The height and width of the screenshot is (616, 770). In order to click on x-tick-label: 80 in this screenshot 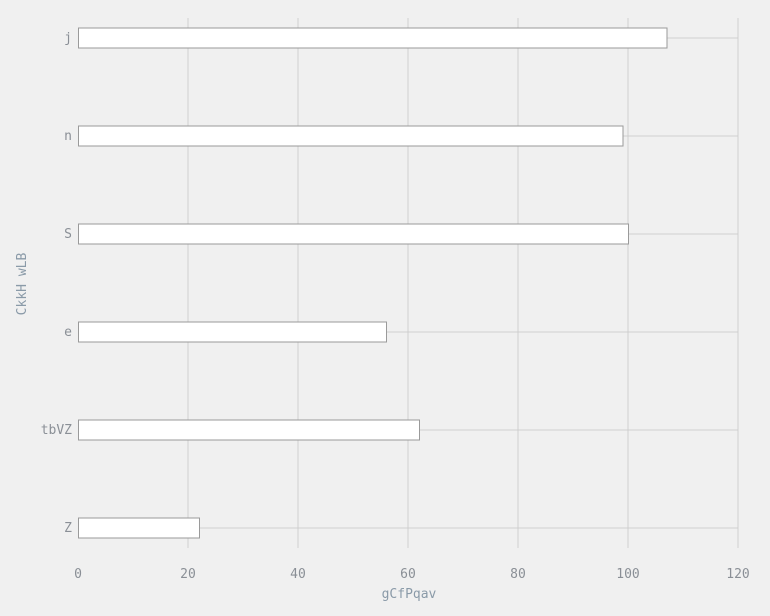, I will do `click(518, 574)`.